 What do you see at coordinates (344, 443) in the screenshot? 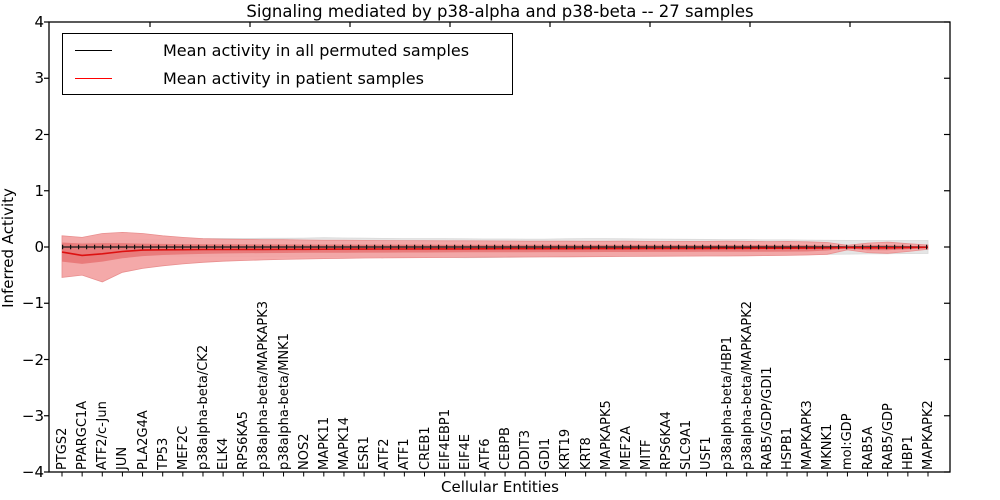
I see `x-tick-label: MAPK14` at bounding box center [344, 443].